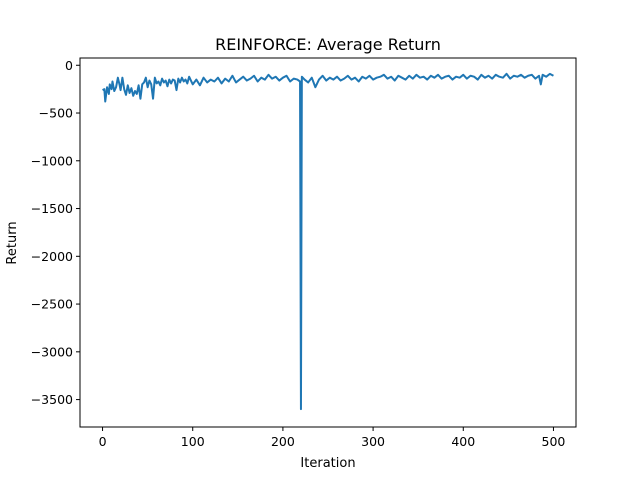 The width and height of the screenshot is (640, 480). What do you see at coordinates (56, 113) in the screenshot?
I see `y-tick-label: −500` at bounding box center [56, 113].